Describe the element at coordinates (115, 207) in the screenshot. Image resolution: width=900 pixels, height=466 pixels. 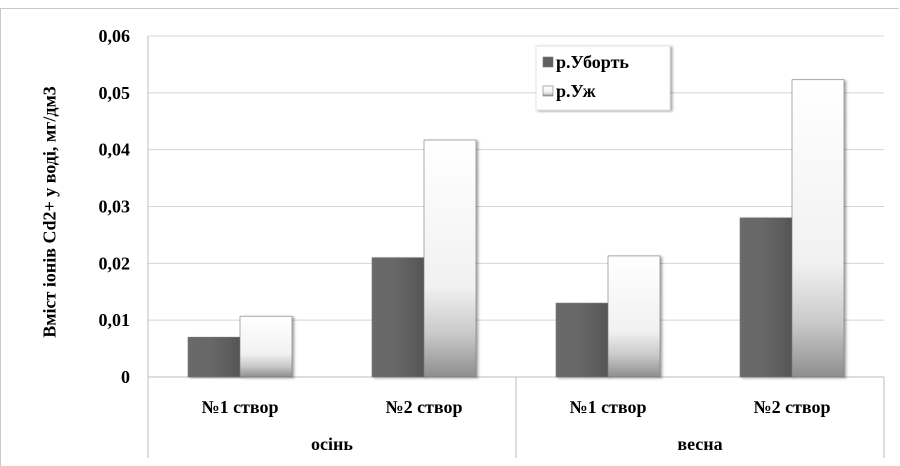
I see `y-tick-label: 0,03` at that location.